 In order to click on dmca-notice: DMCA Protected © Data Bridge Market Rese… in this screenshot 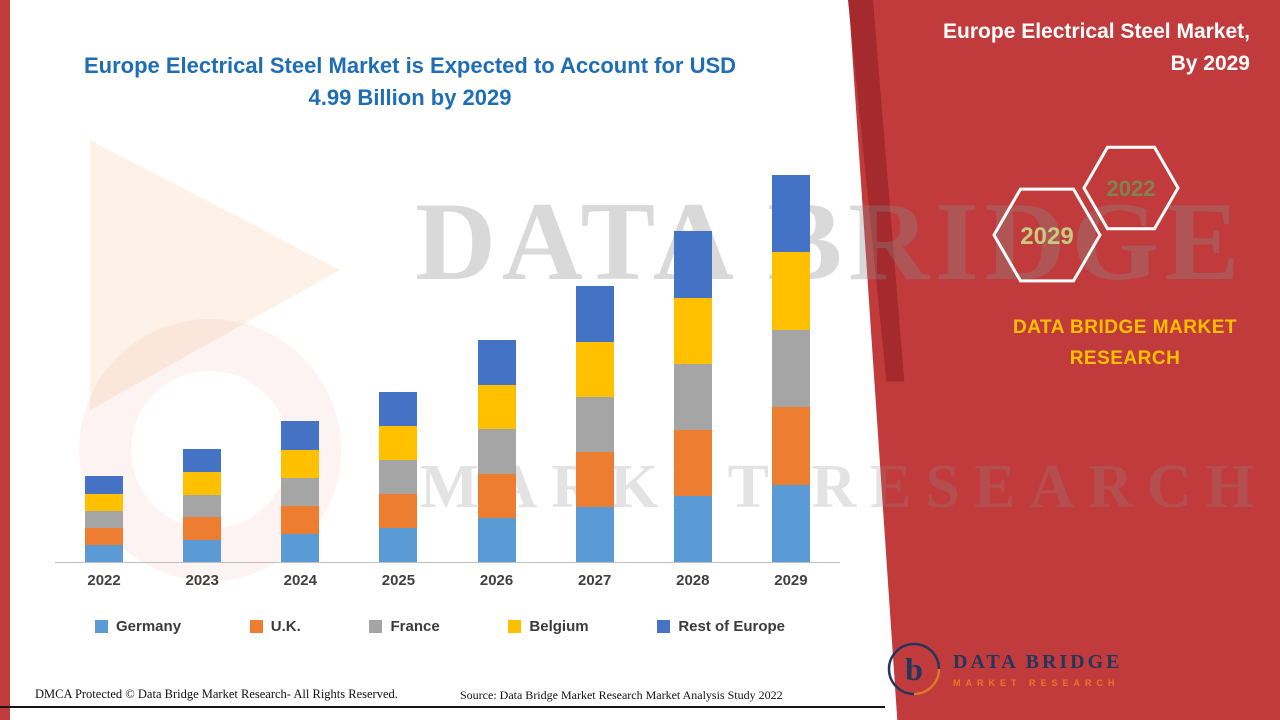, I will do `click(216, 694)`.